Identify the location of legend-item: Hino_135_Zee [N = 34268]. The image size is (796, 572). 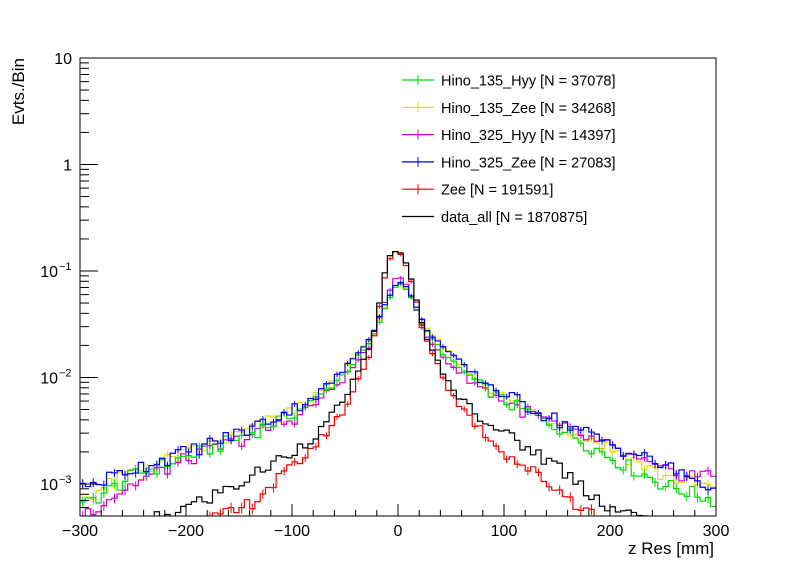
(509, 109).